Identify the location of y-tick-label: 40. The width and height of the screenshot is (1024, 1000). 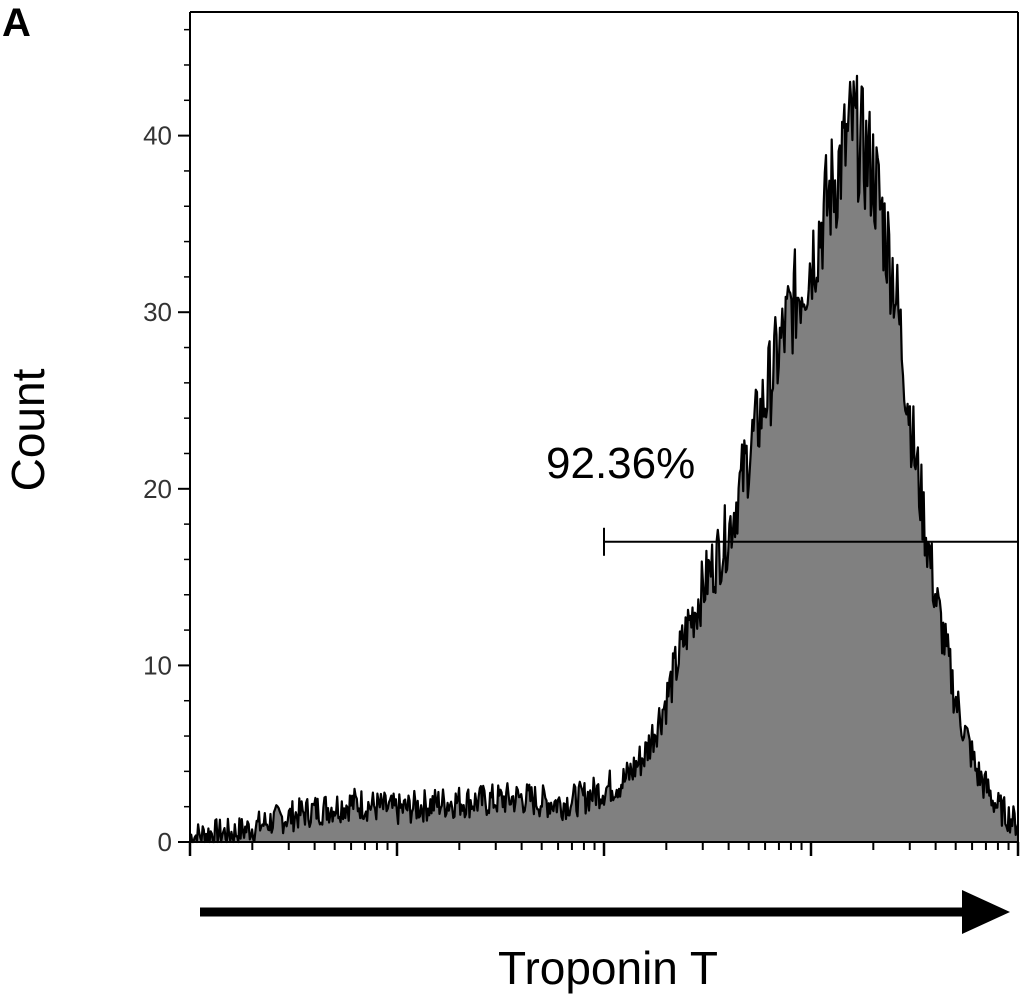
(157, 136).